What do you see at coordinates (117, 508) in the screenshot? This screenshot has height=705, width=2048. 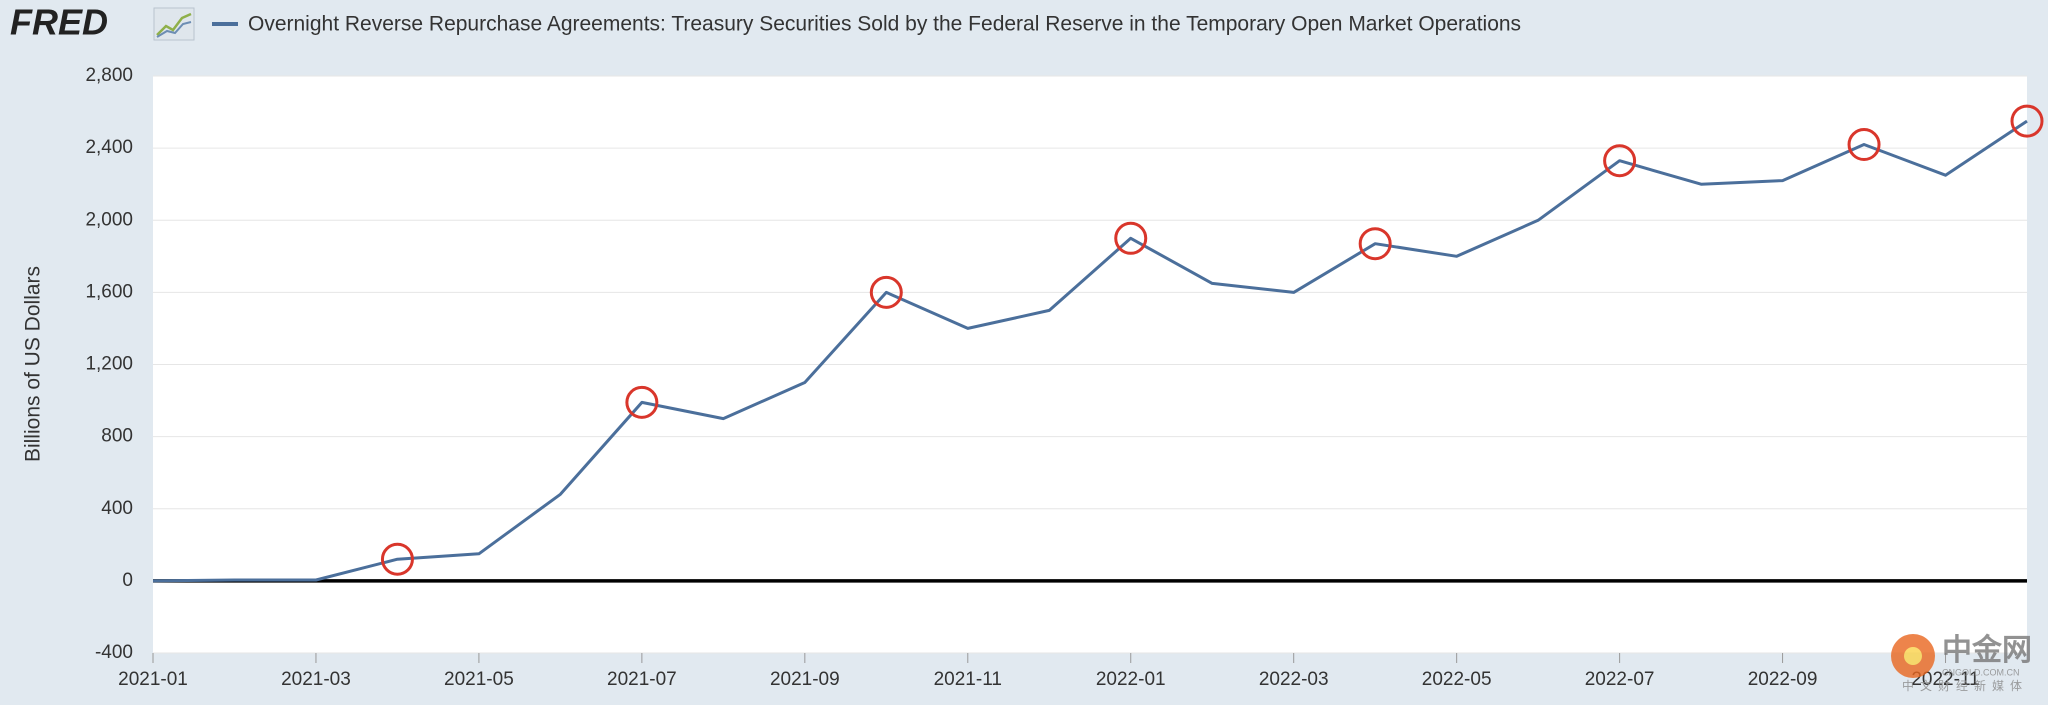 I see `y-tick-label: 400` at bounding box center [117, 508].